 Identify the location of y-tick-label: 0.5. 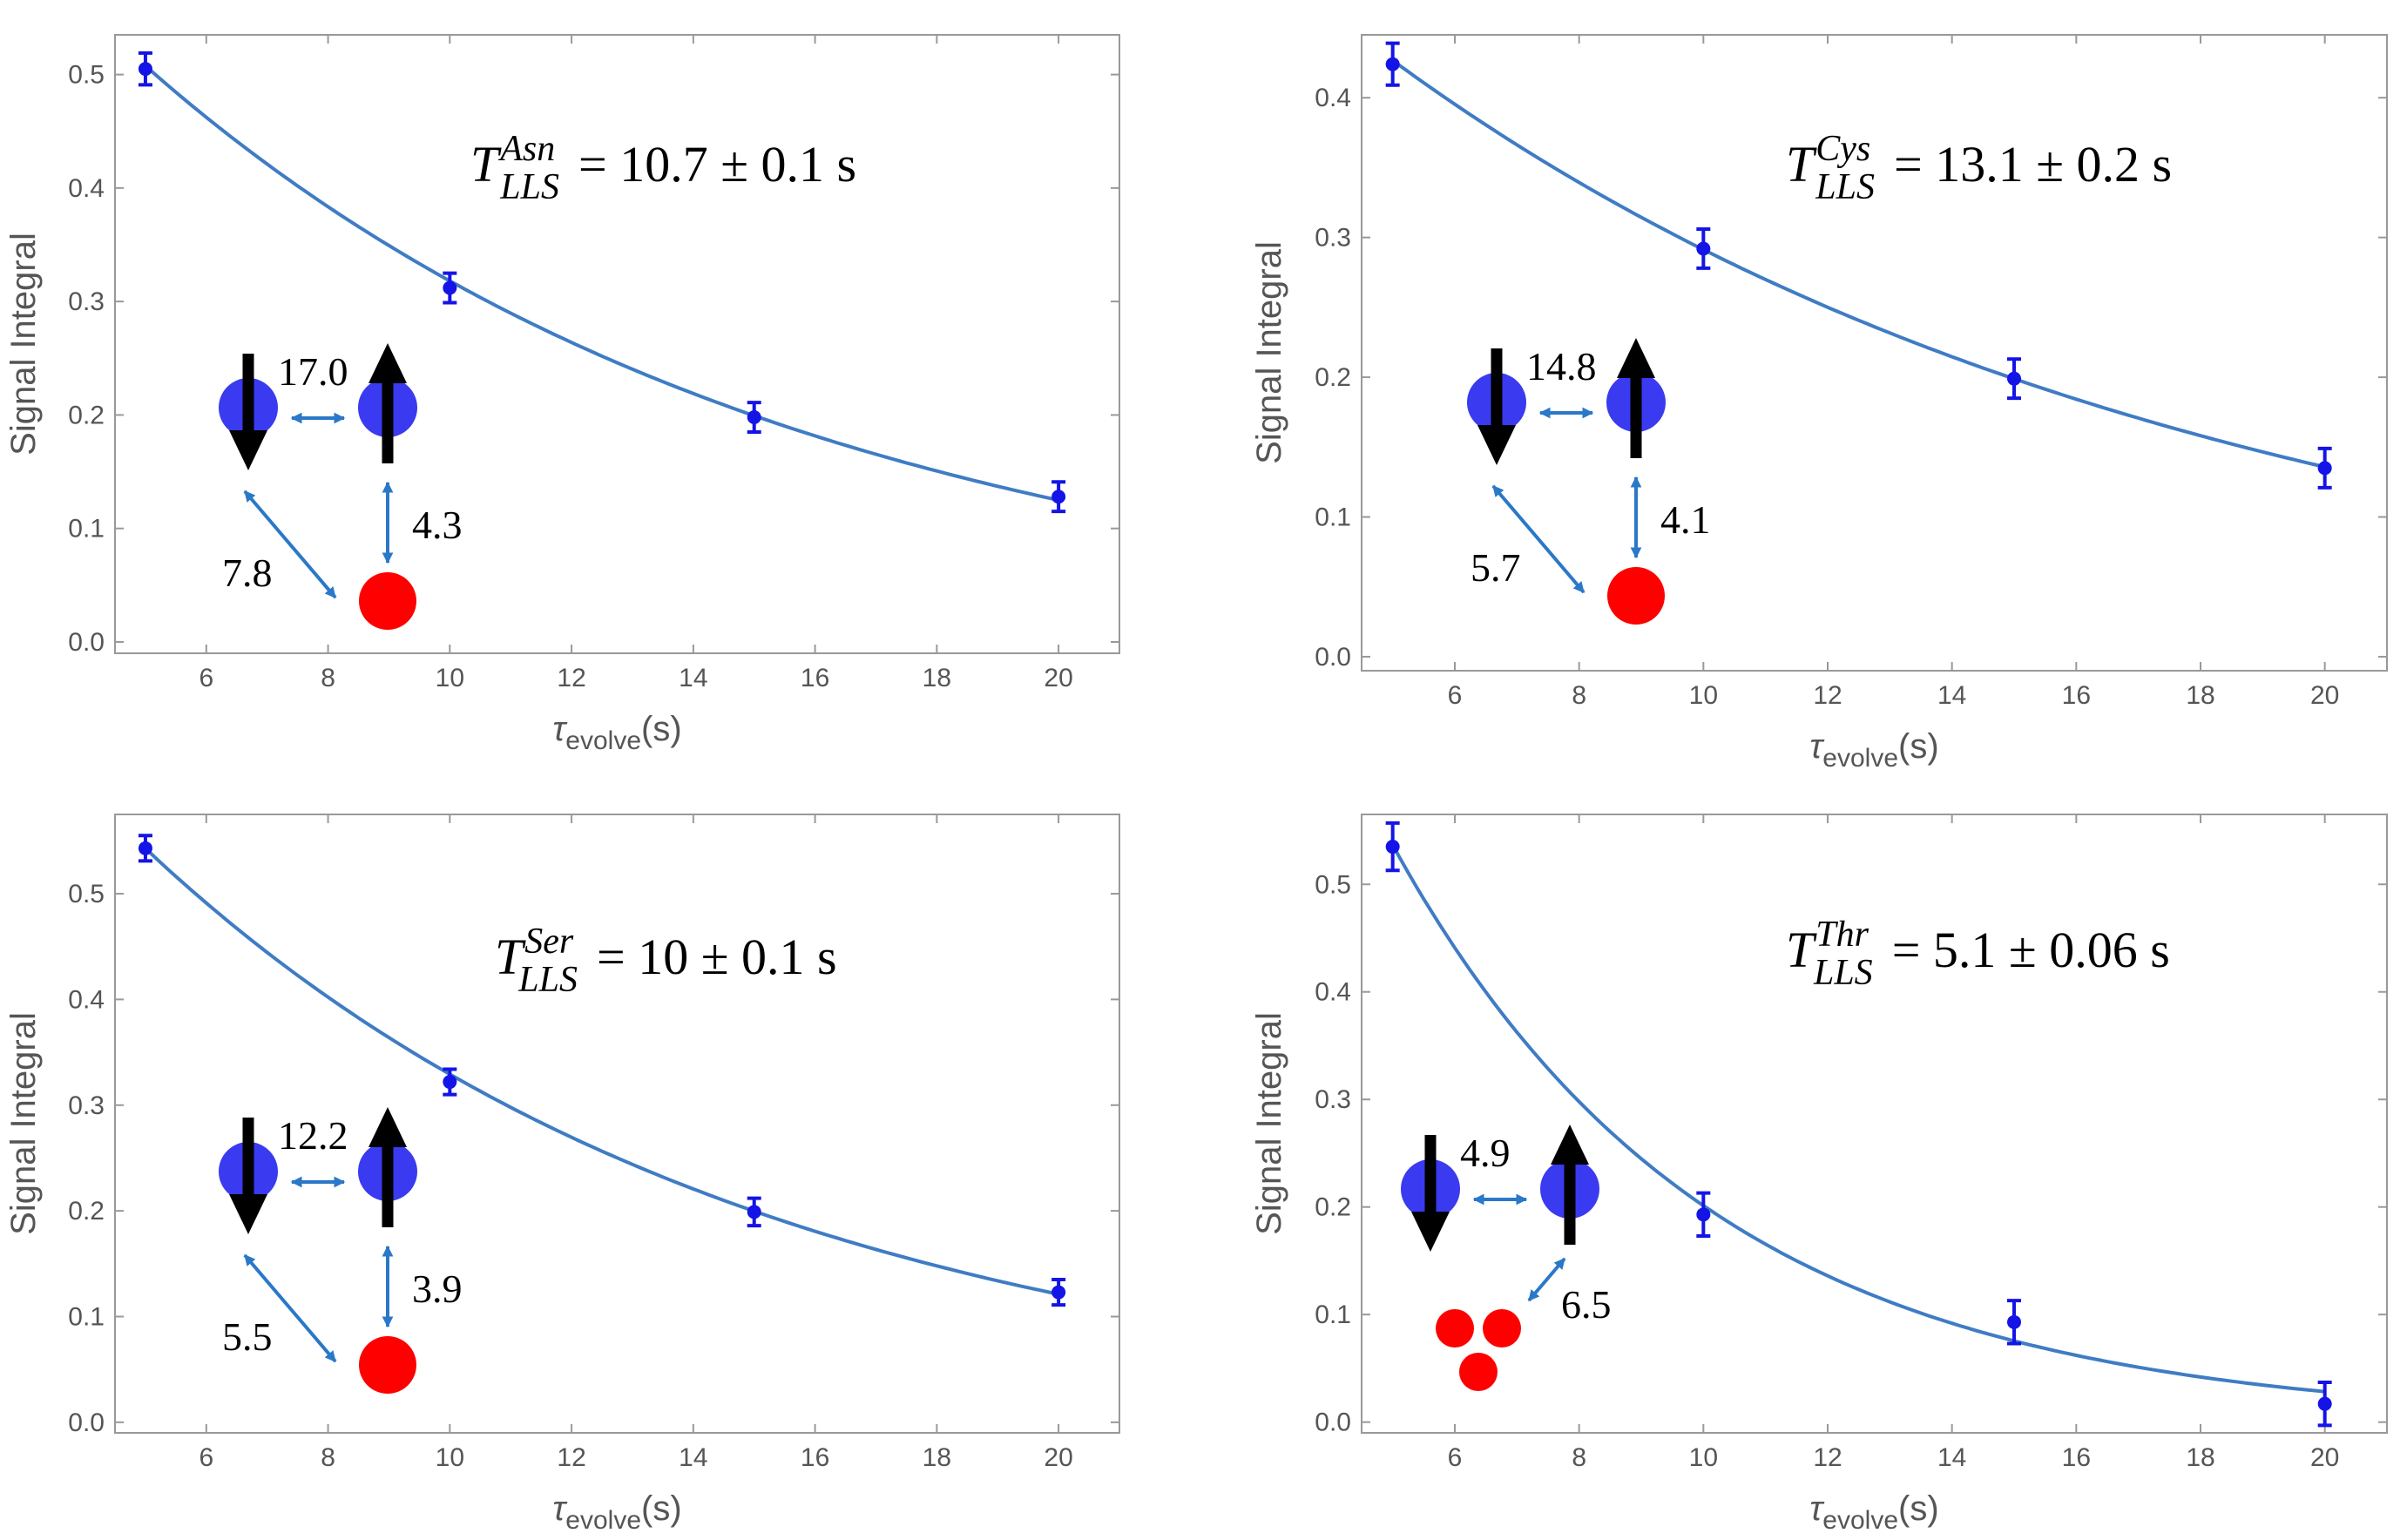
(86, 894).